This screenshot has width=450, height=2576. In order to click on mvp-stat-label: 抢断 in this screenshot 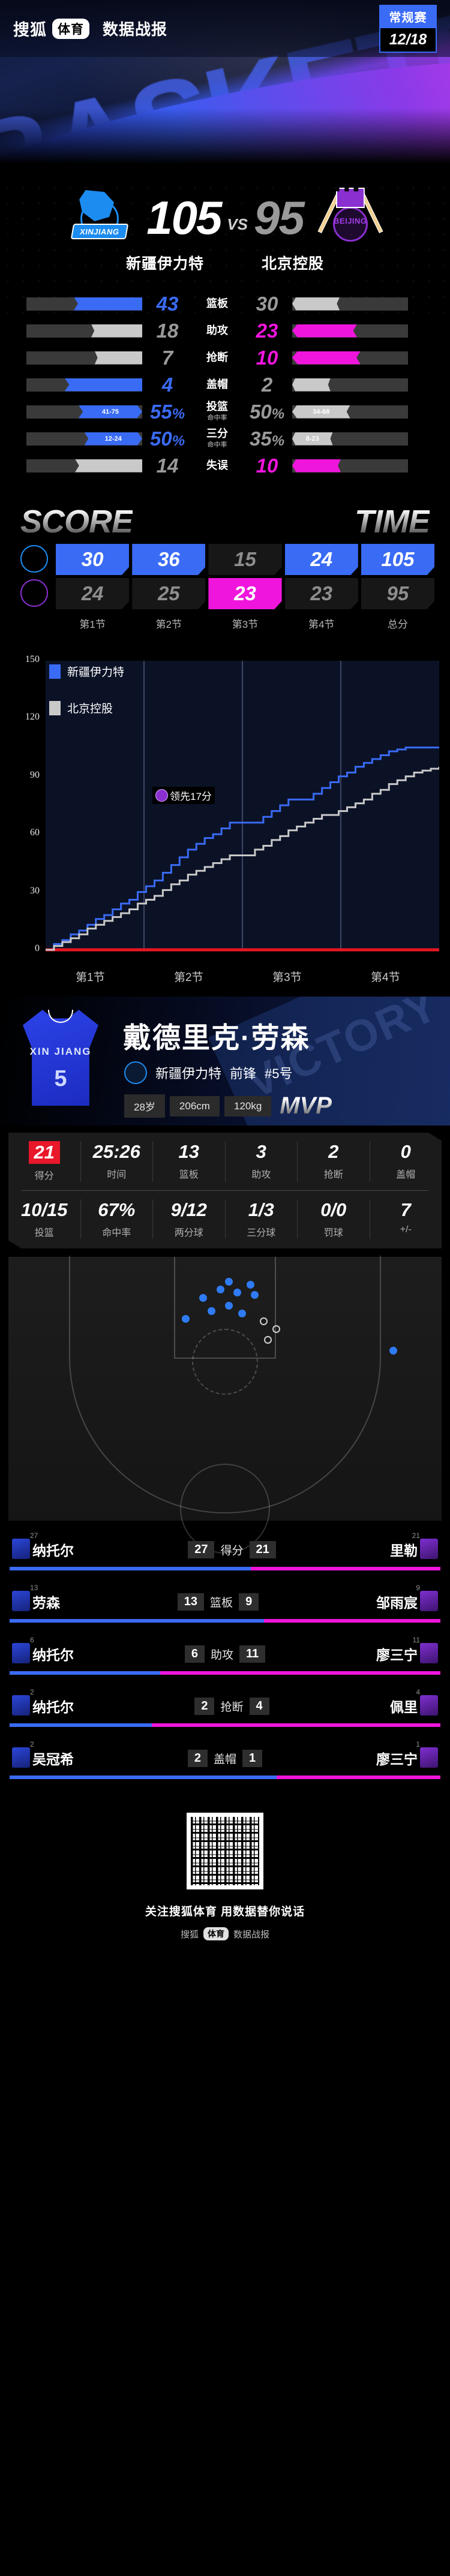, I will do `click(333, 1175)`.